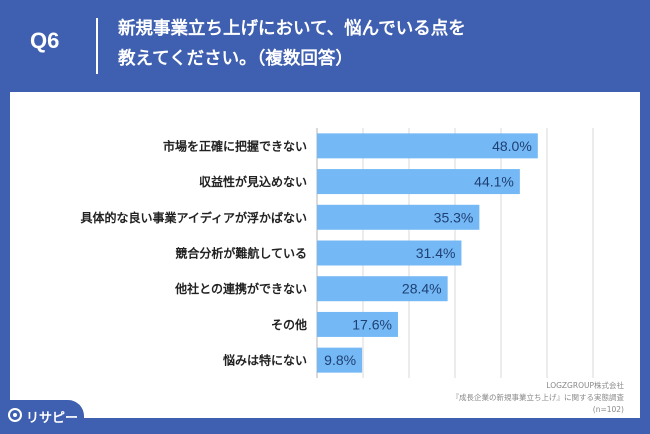 Image resolution: width=650 pixels, height=434 pixels. I want to click on question-label: Q6, so click(45, 40).